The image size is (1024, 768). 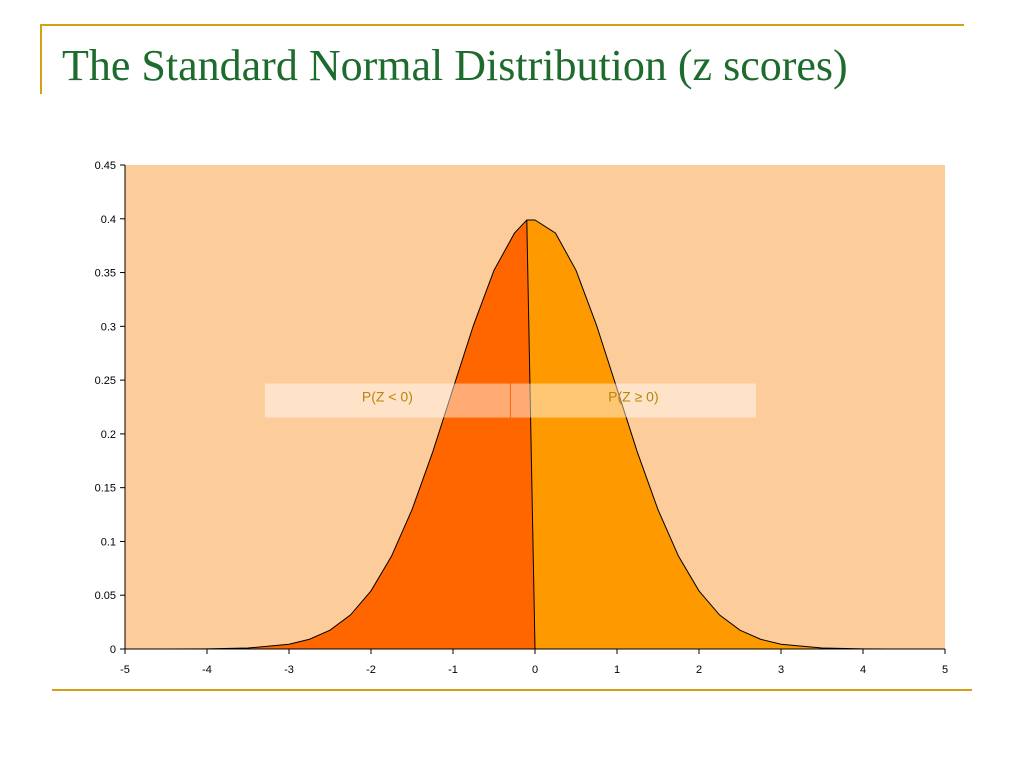 What do you see at coordinates (633, 397) in the screenshot?
I see `annotation-right-text: P(Z ≥ 0)` at bounding box center [633, 397].